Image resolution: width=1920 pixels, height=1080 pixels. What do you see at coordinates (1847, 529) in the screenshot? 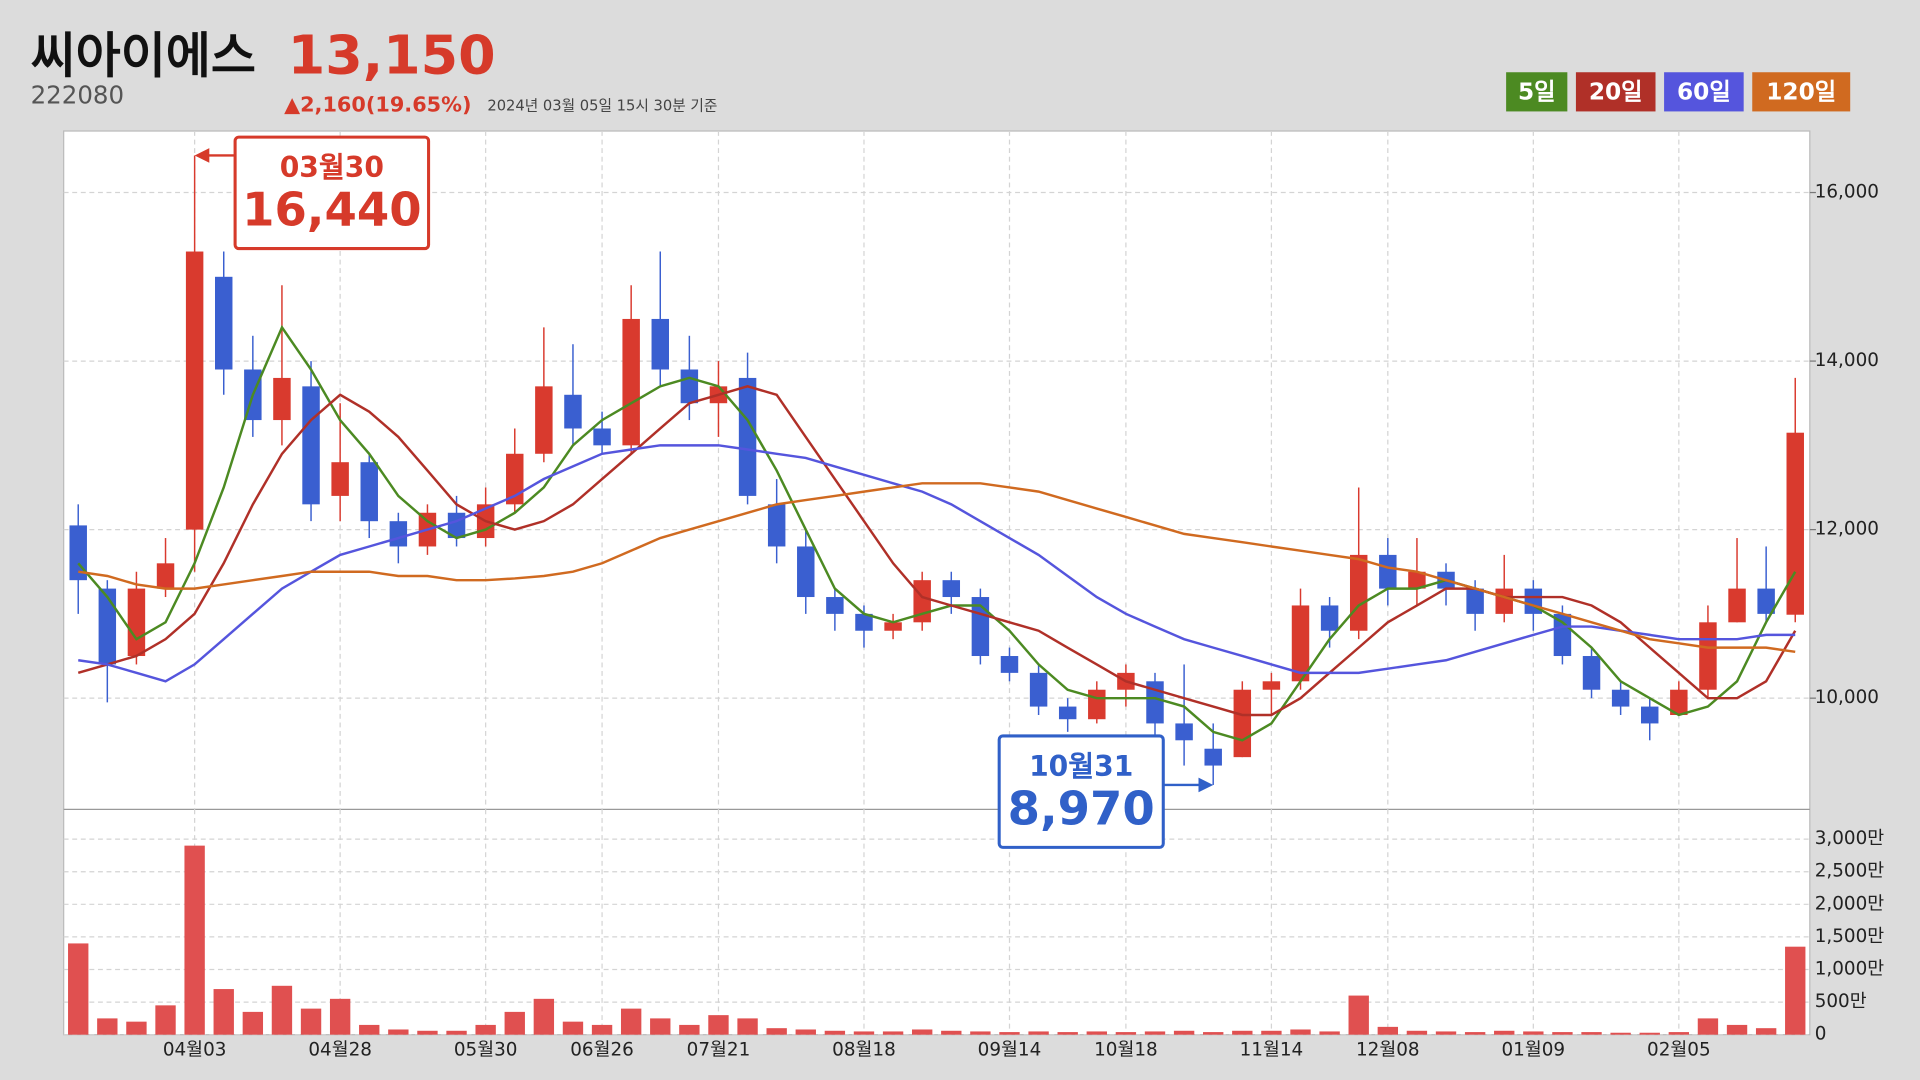
I see `y-tick-label: 12,000` at bounding box center [1847, 529].